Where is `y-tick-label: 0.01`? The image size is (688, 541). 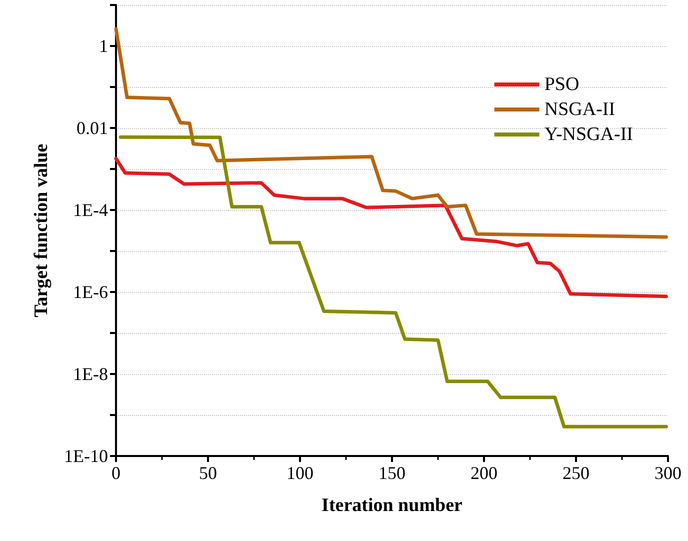
y-tick-label: 0.01 is located at coordinates (92, 128).